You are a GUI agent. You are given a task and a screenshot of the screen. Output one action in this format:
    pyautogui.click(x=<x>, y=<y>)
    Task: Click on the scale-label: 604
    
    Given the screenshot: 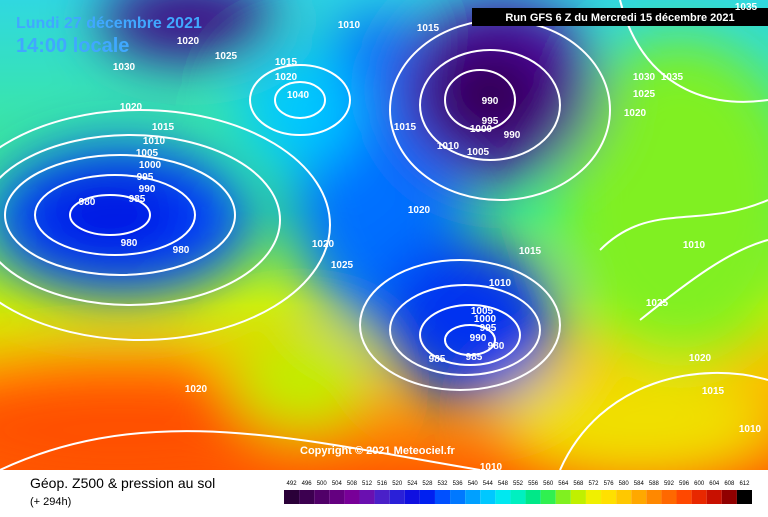 What is the action you would take?
    pyautogui.click(x=714, y=484)
    